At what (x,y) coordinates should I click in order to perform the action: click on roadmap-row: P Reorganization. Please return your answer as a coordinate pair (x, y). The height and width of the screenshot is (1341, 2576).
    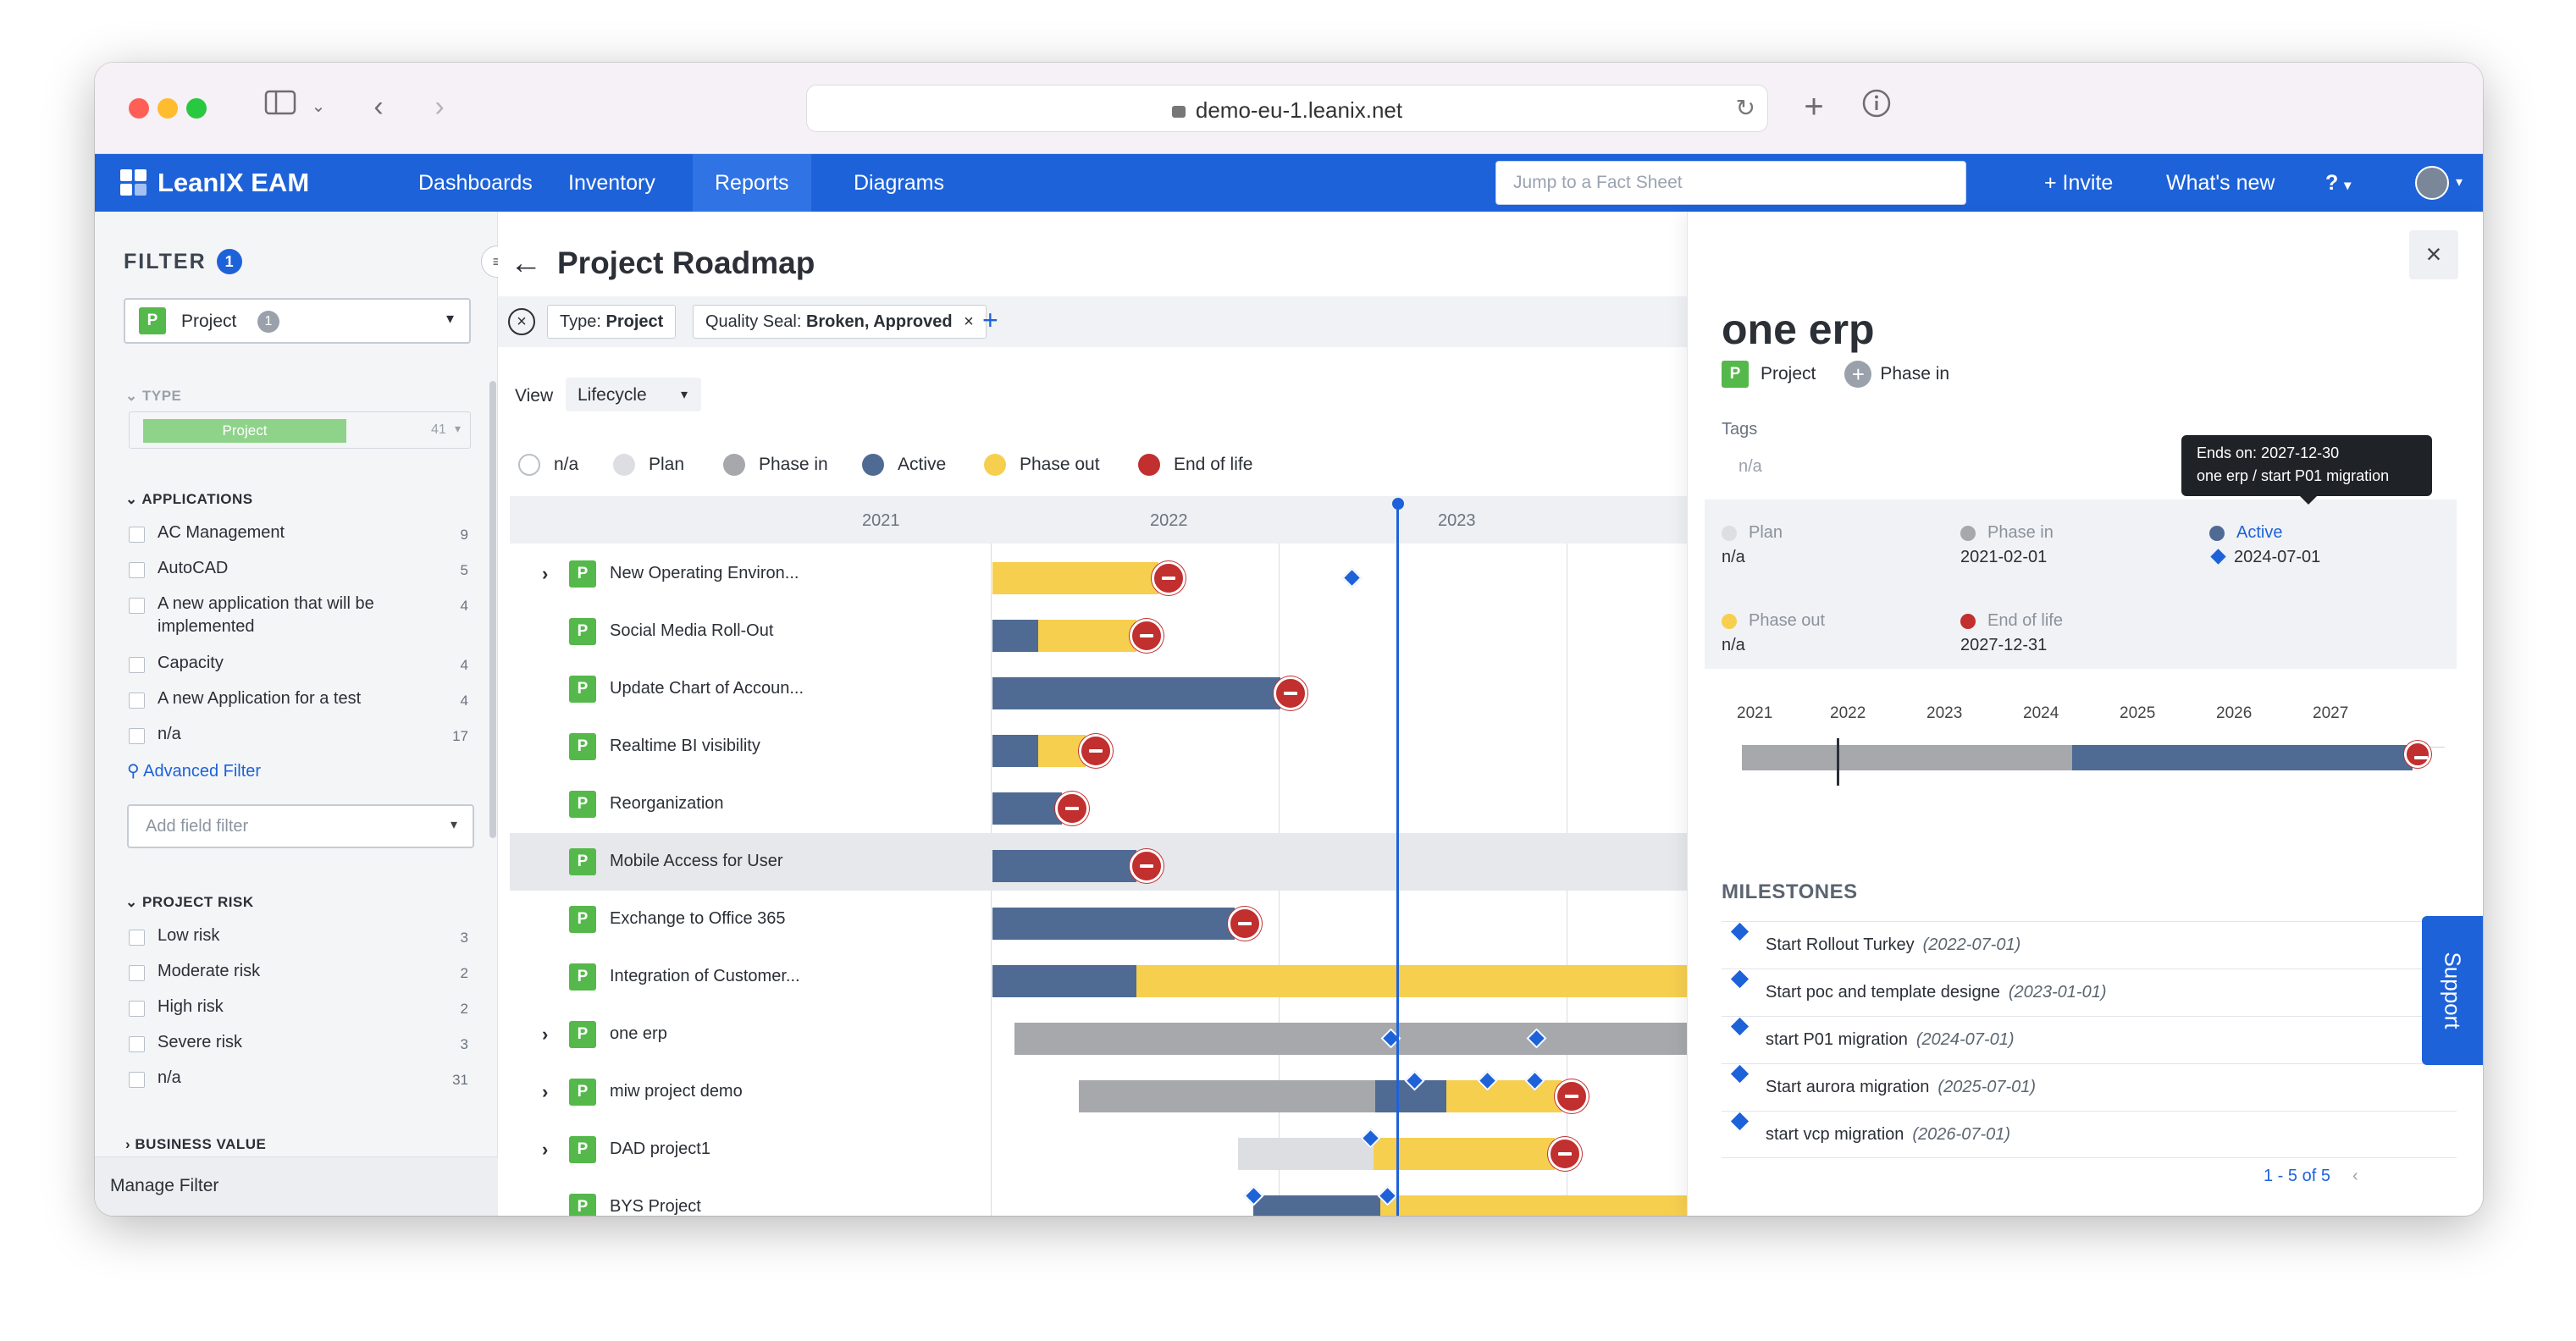
    Looking at the image, I should click on (1112, 804).